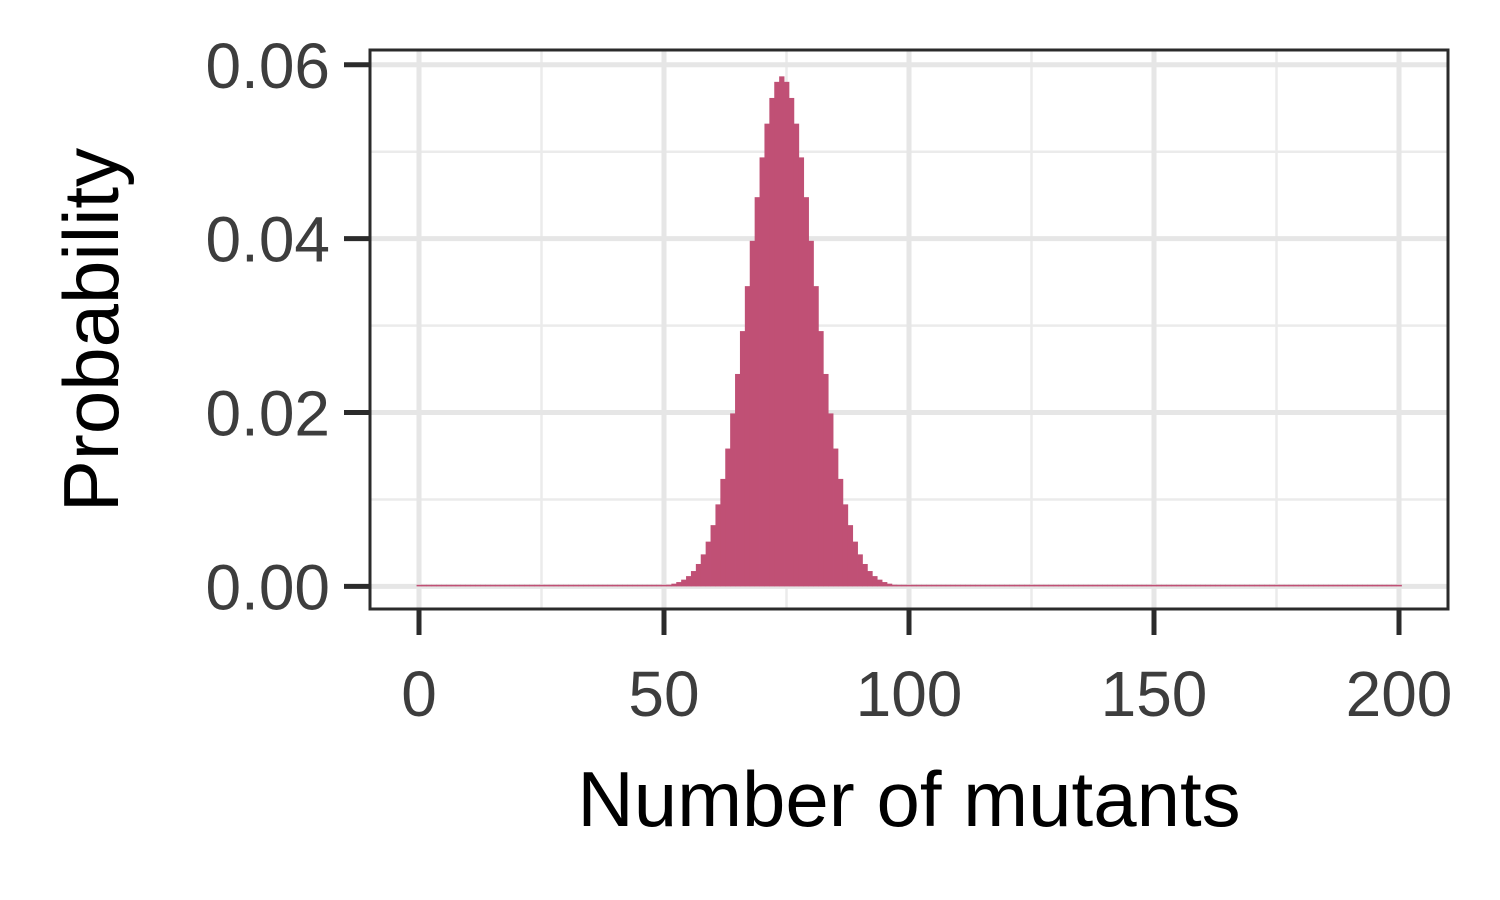 The image size is (1500, 900). I want to click on x-tick-label: 200, so click(1399, 694).